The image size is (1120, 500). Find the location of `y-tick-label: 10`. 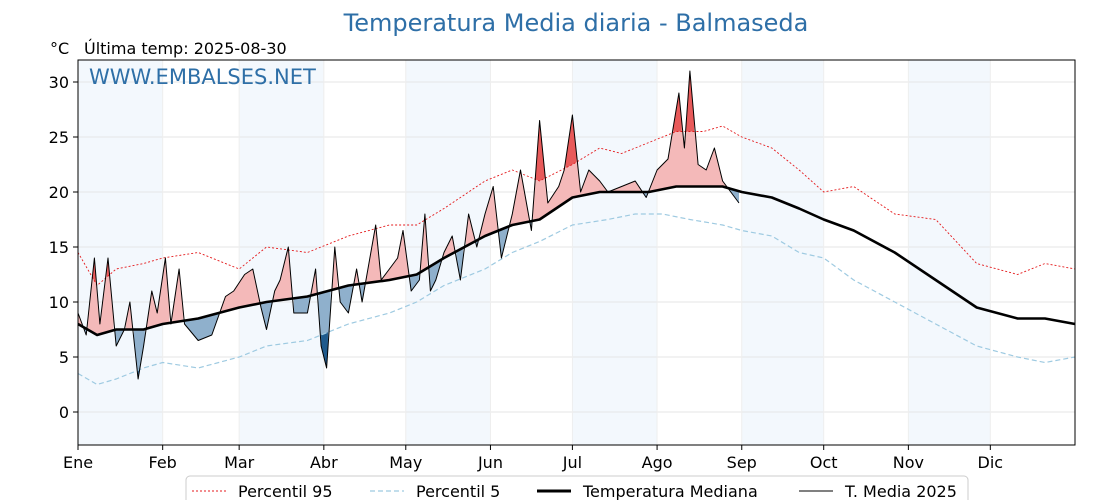

y-tick-label: 10 is located at coordinates (59, 302).